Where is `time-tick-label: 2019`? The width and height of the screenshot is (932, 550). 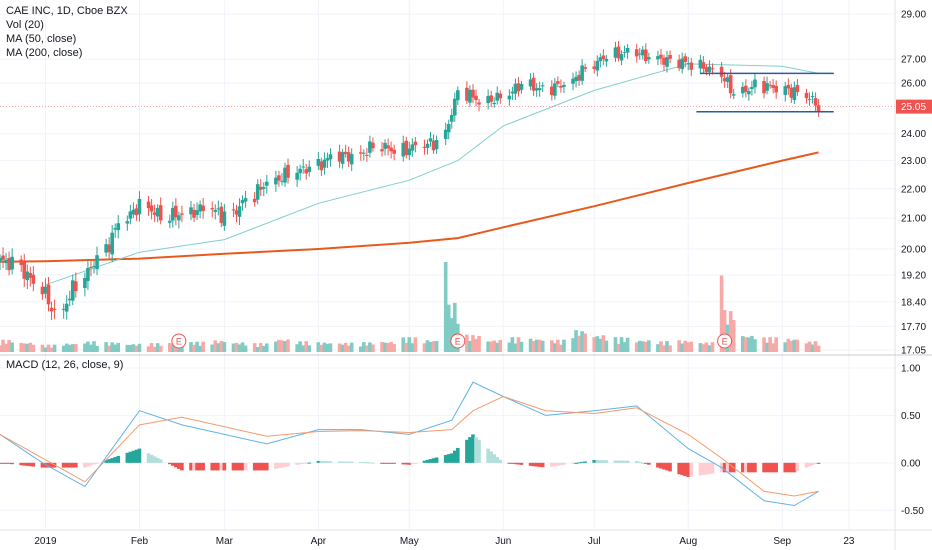
time-tick-label: 2019 is located at coordinates (45, 541).